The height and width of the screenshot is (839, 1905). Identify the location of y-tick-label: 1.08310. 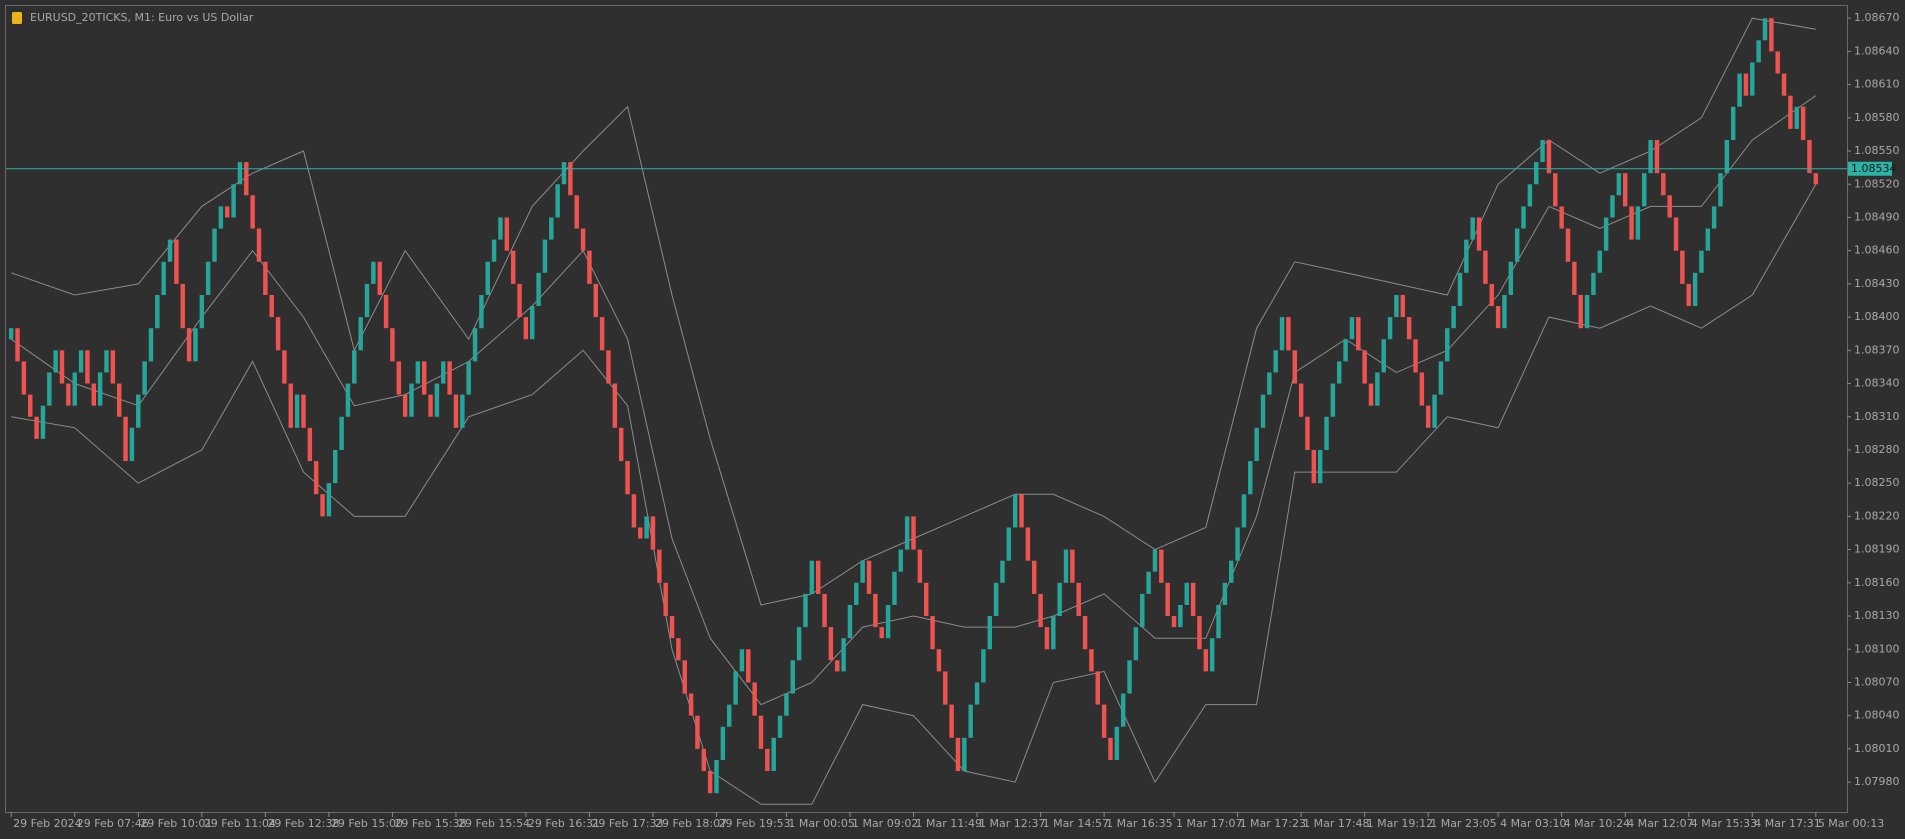
(1877, 416).